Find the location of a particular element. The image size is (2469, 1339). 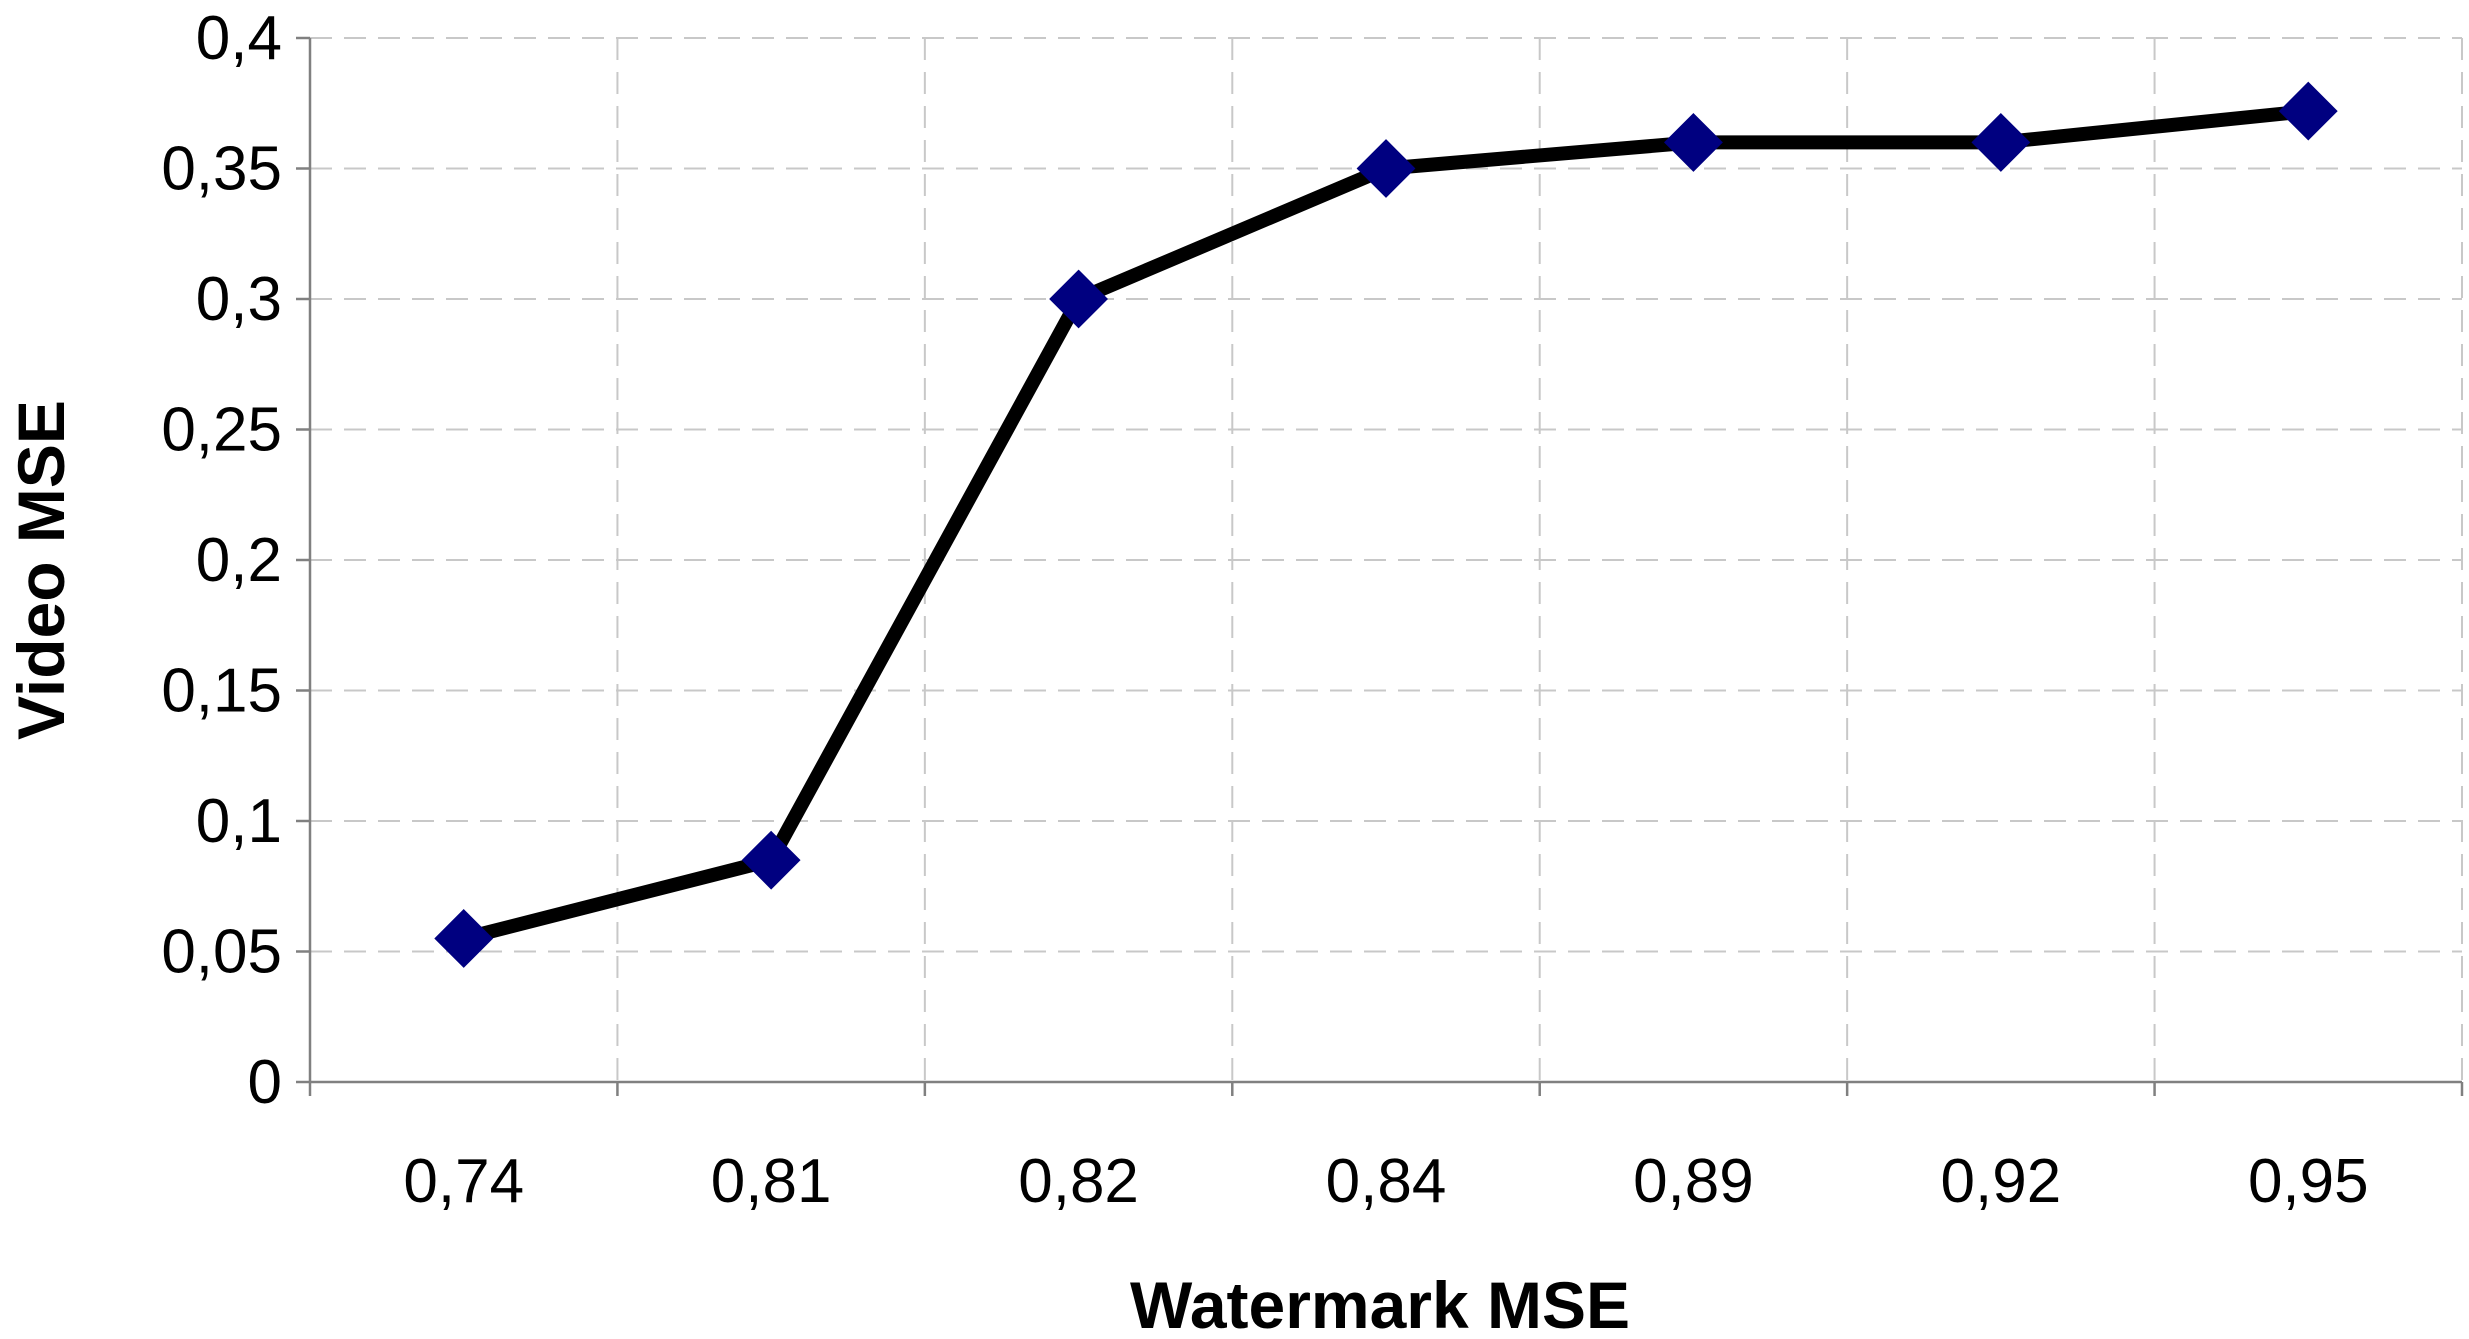

x-tick-label: 0,92 is located at coordinates (2001, 1181).